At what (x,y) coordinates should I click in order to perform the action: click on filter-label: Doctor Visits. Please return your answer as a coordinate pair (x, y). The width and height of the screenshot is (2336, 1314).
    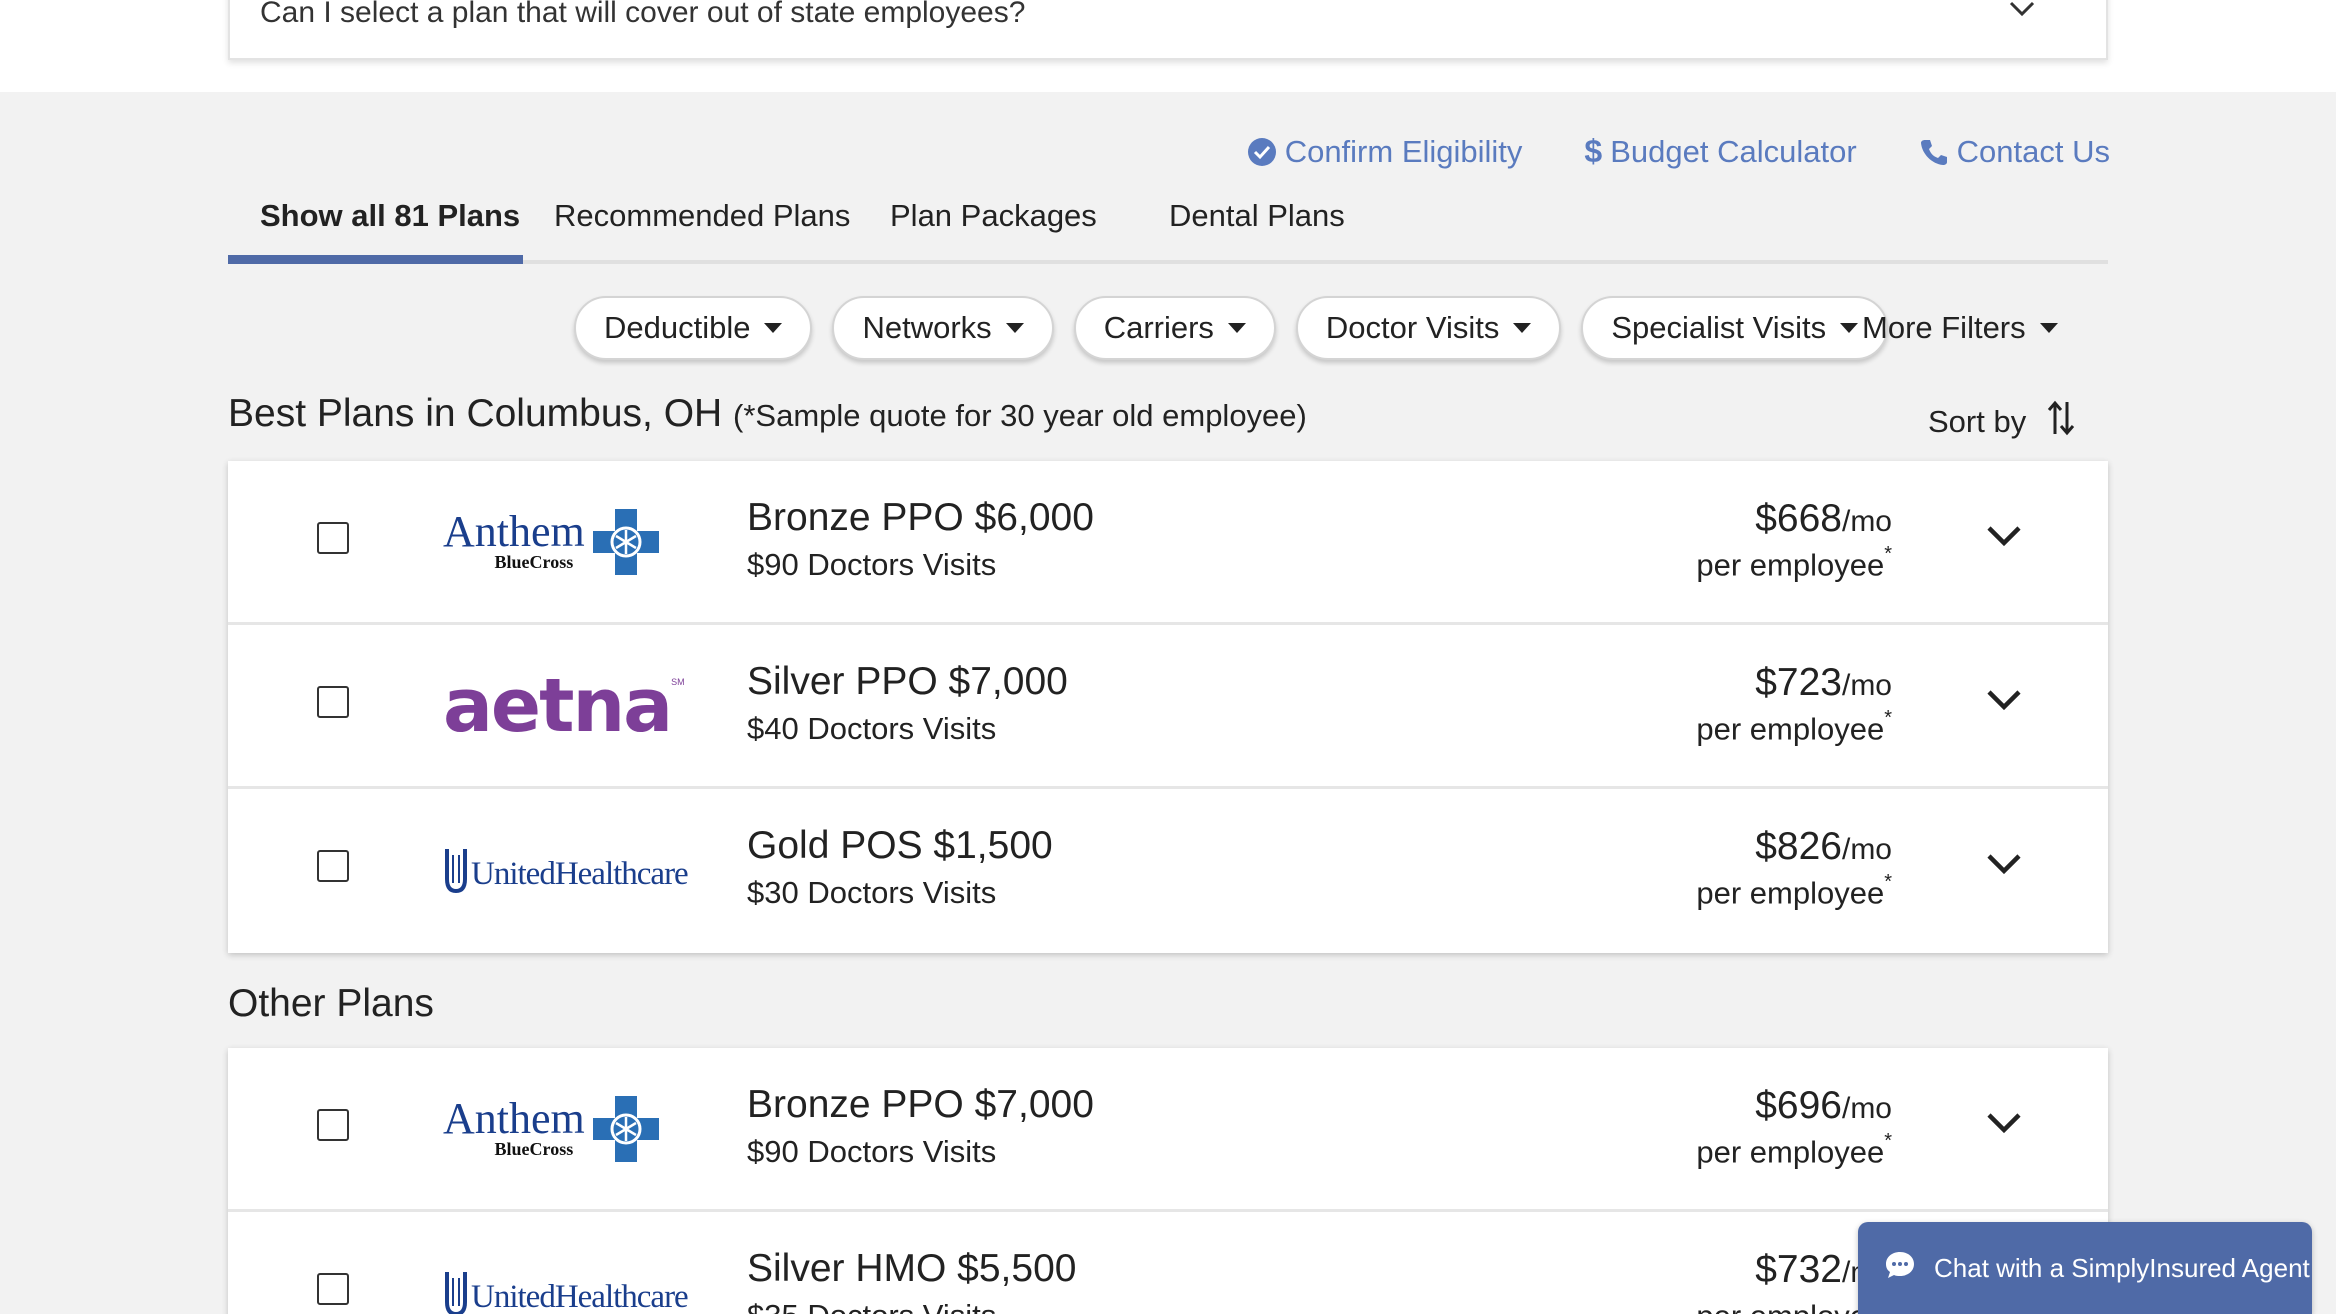
    Looking at the image, I should click on (1412, 327).